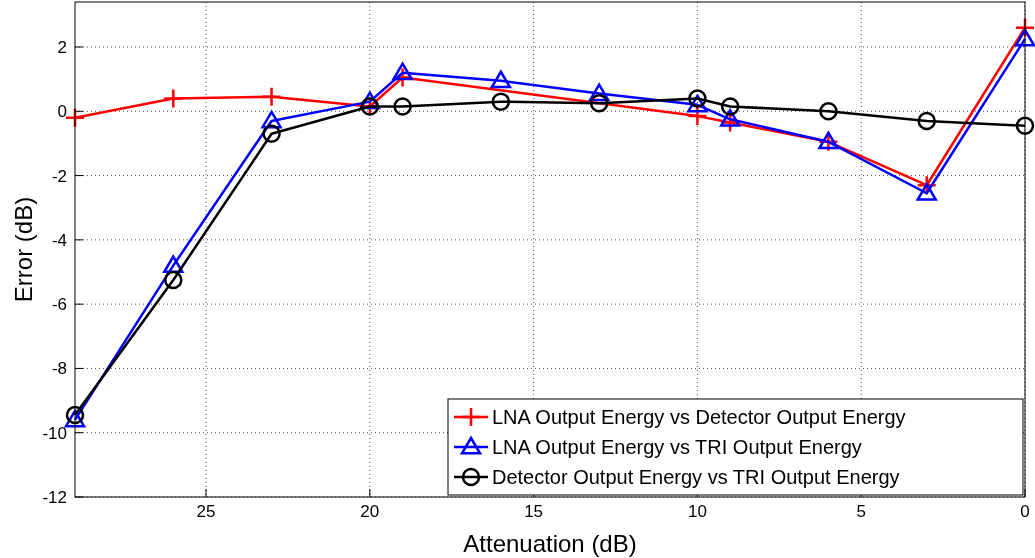  What do you see at coordinates (697, 511) in the screenshot?
I see `x-tick-label: 10` at bounding box center [697, 511].